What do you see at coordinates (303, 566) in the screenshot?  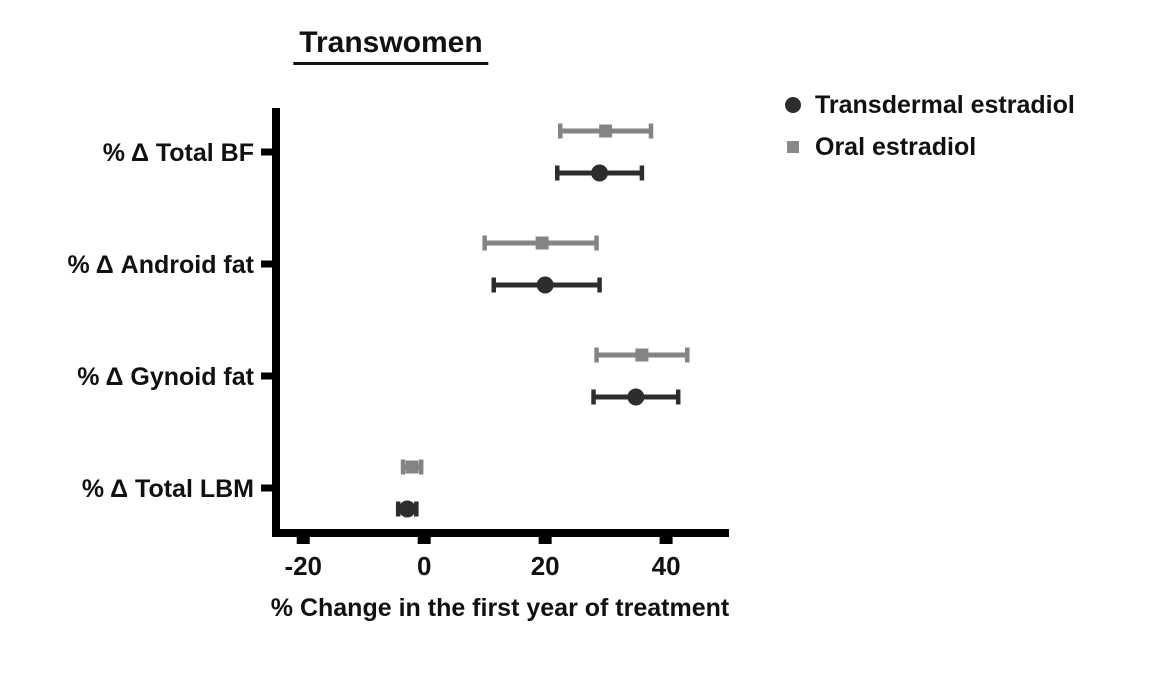 I see `x-tick-label: -20` at bounding box center [303, 566].